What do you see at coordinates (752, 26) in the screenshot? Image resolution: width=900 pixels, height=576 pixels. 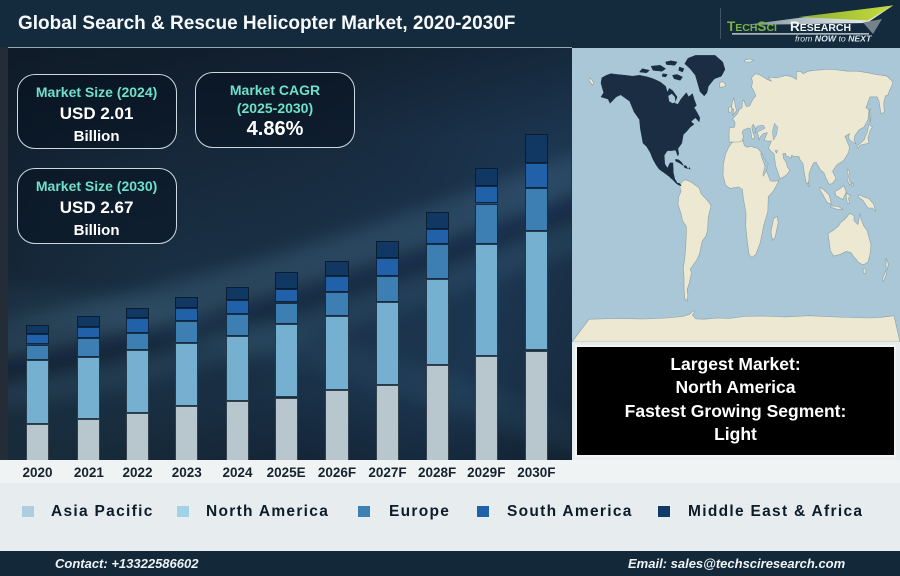 I see `svg-text: TECHSCI` at bounding box center [752, 26].